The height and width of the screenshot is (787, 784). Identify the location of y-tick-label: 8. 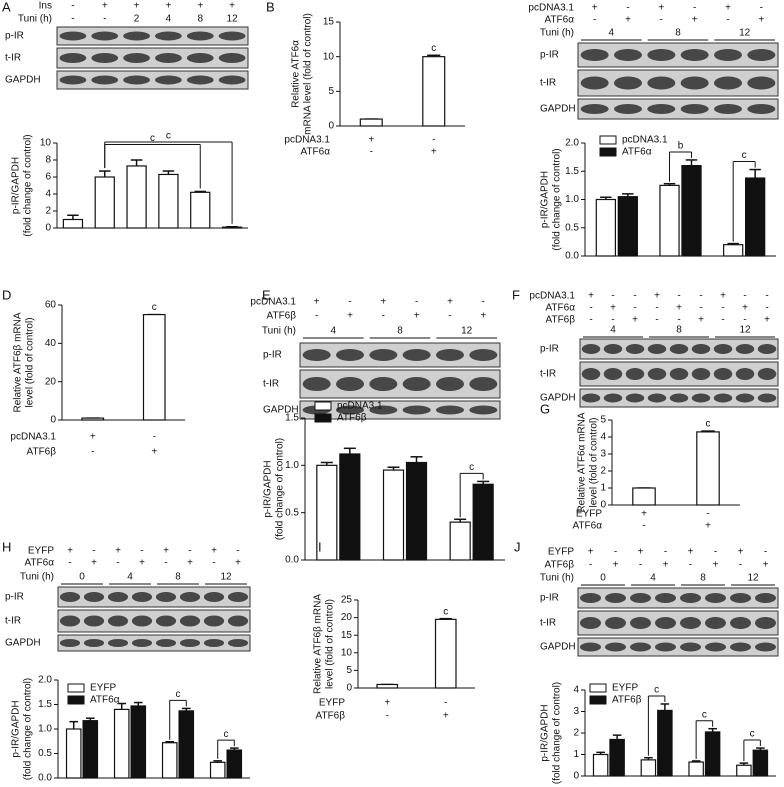
(48, 160).